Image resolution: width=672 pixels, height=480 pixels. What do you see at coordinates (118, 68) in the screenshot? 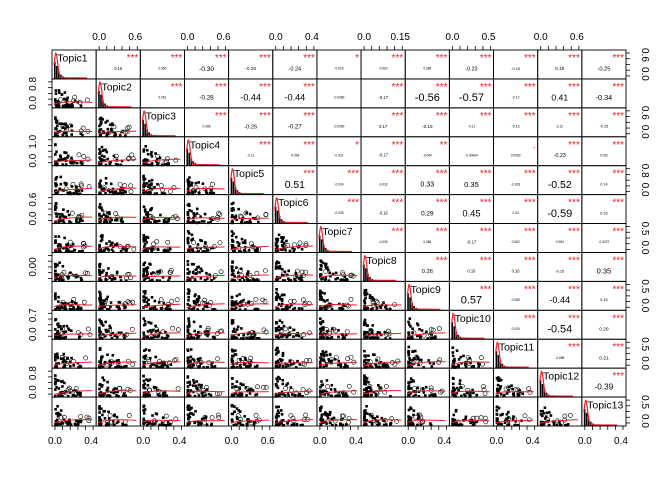
I see `correlation-value: 0.16` at bounding box center [118, 68].